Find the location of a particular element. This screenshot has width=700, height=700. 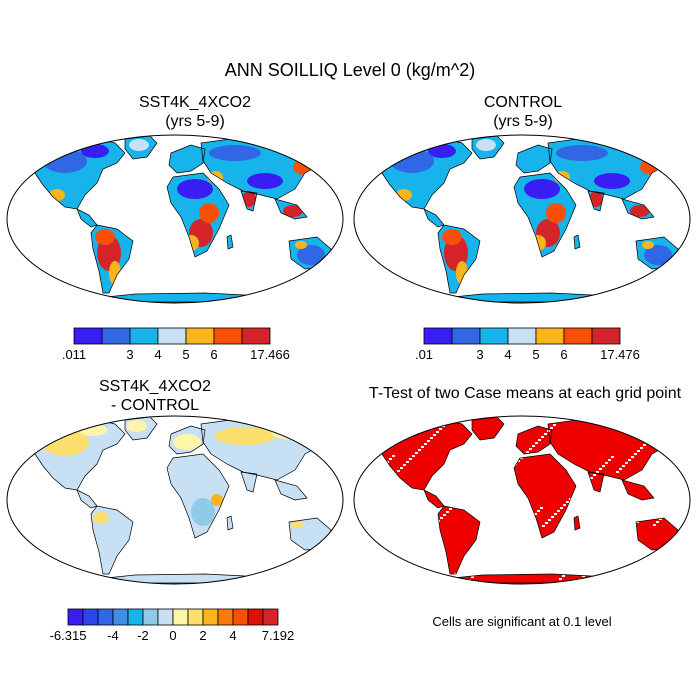

colorbar-tick-label: -6.315 is located at coordinates (68, 635).